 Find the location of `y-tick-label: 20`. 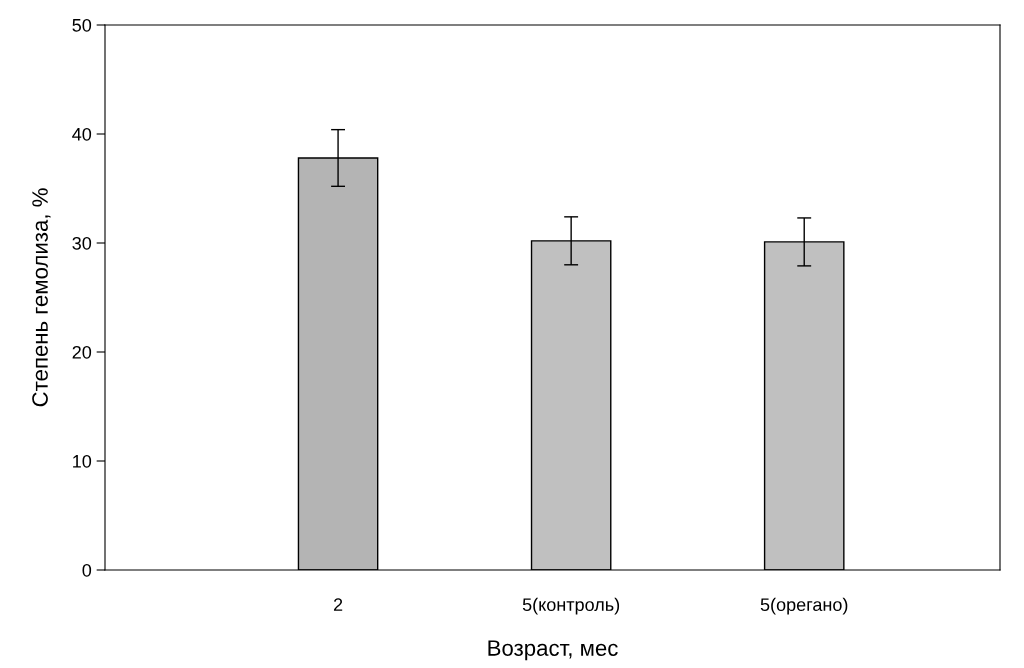

y-tick-label: 20 is located at coordinates (82, 352).